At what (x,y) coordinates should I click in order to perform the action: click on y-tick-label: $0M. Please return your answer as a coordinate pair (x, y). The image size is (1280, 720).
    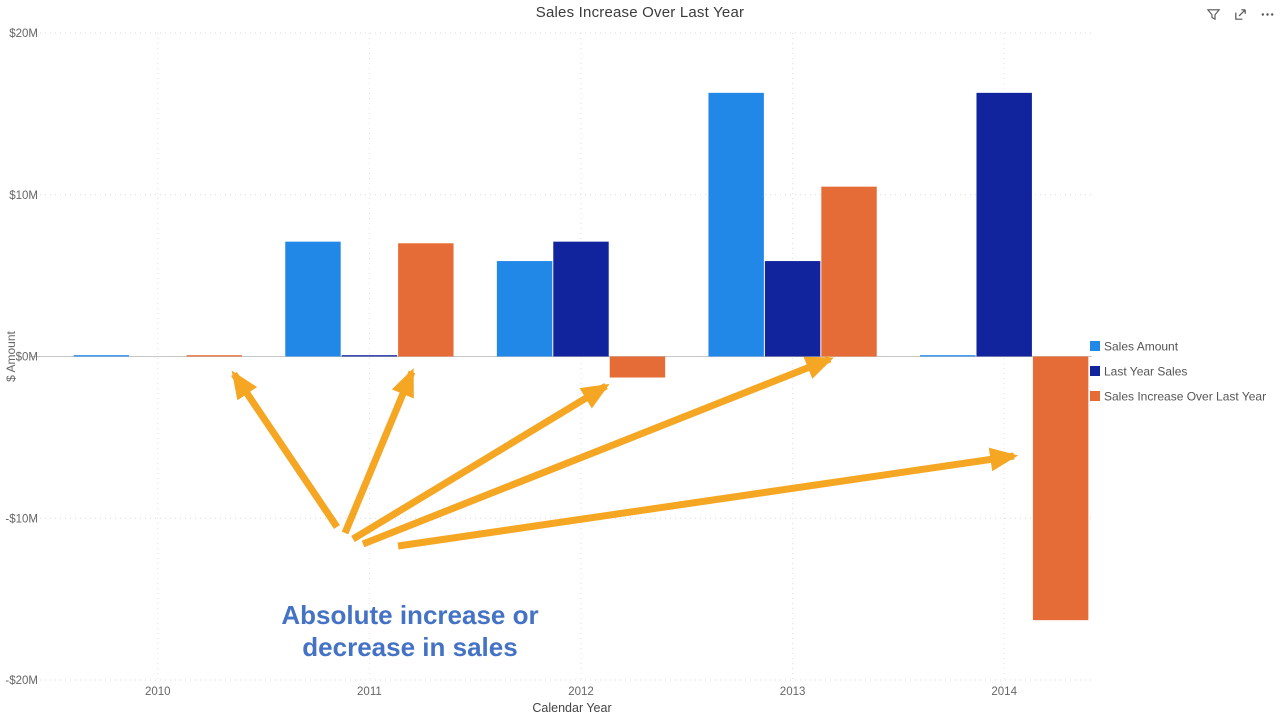
    Looking at the image, I should click on (27, 358).